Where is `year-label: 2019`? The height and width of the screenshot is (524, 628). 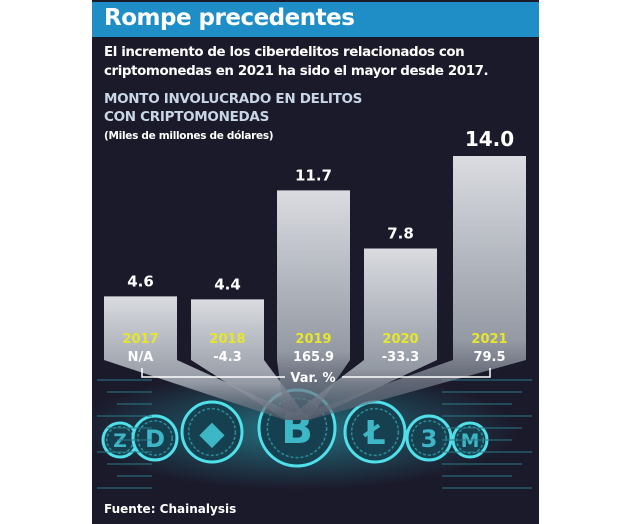
year-label: 2019 is located at coordinates (313, 339).